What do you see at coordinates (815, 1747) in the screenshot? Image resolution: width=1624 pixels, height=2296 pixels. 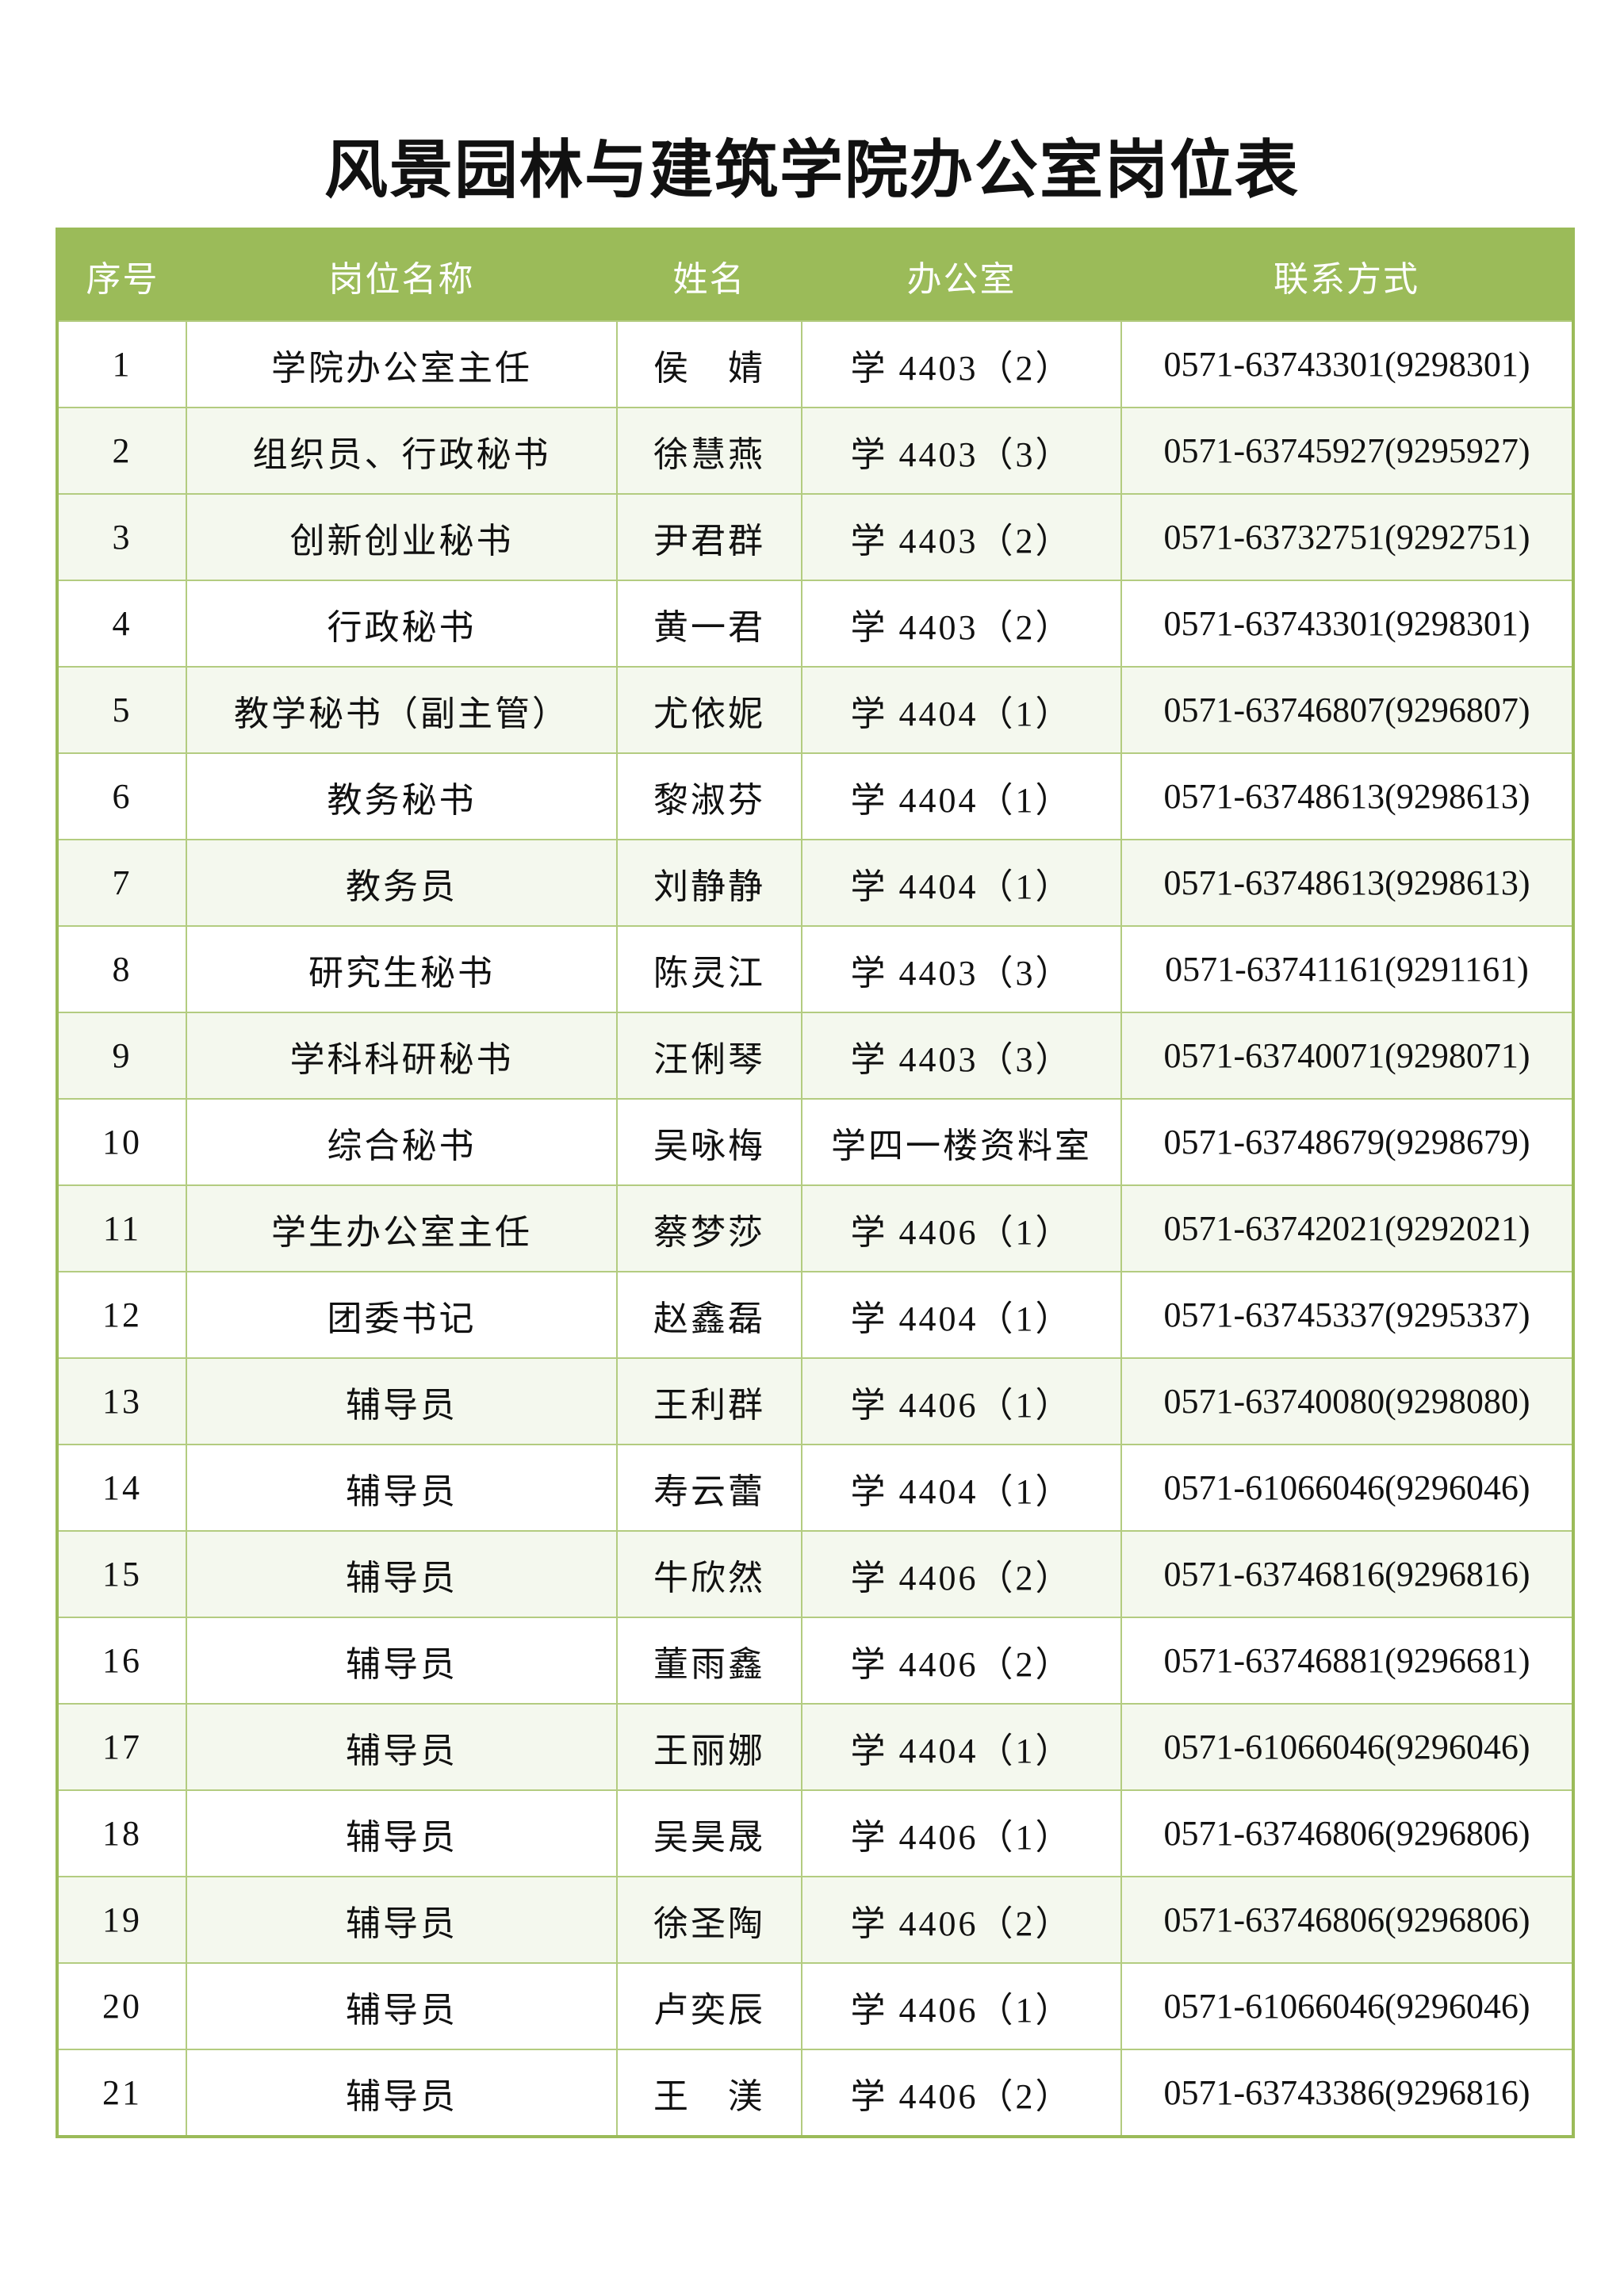 I see `table-row: 17 辅导员 王丽娜学 4404（1） 0571-61066046(9296046)` at bounding box center [815, 1747].